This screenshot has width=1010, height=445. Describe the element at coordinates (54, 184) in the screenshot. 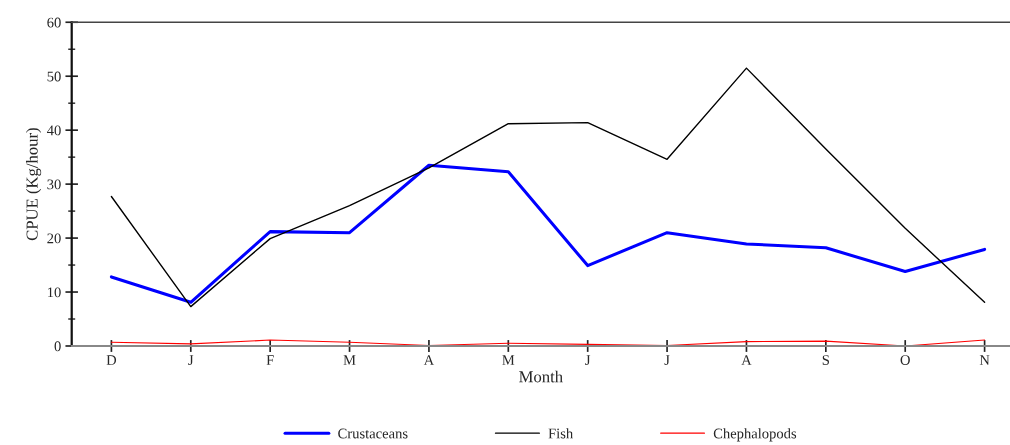

I see `y-tick-label: 30` at that location.